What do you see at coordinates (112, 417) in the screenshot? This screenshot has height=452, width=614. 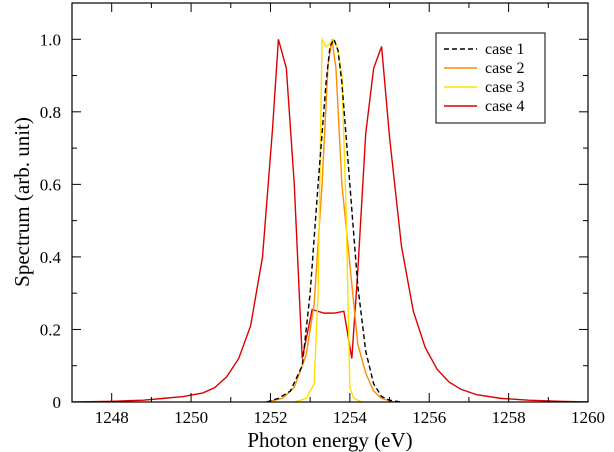 I see `x-tick-label: 1248` at bounding box center [112, 417].